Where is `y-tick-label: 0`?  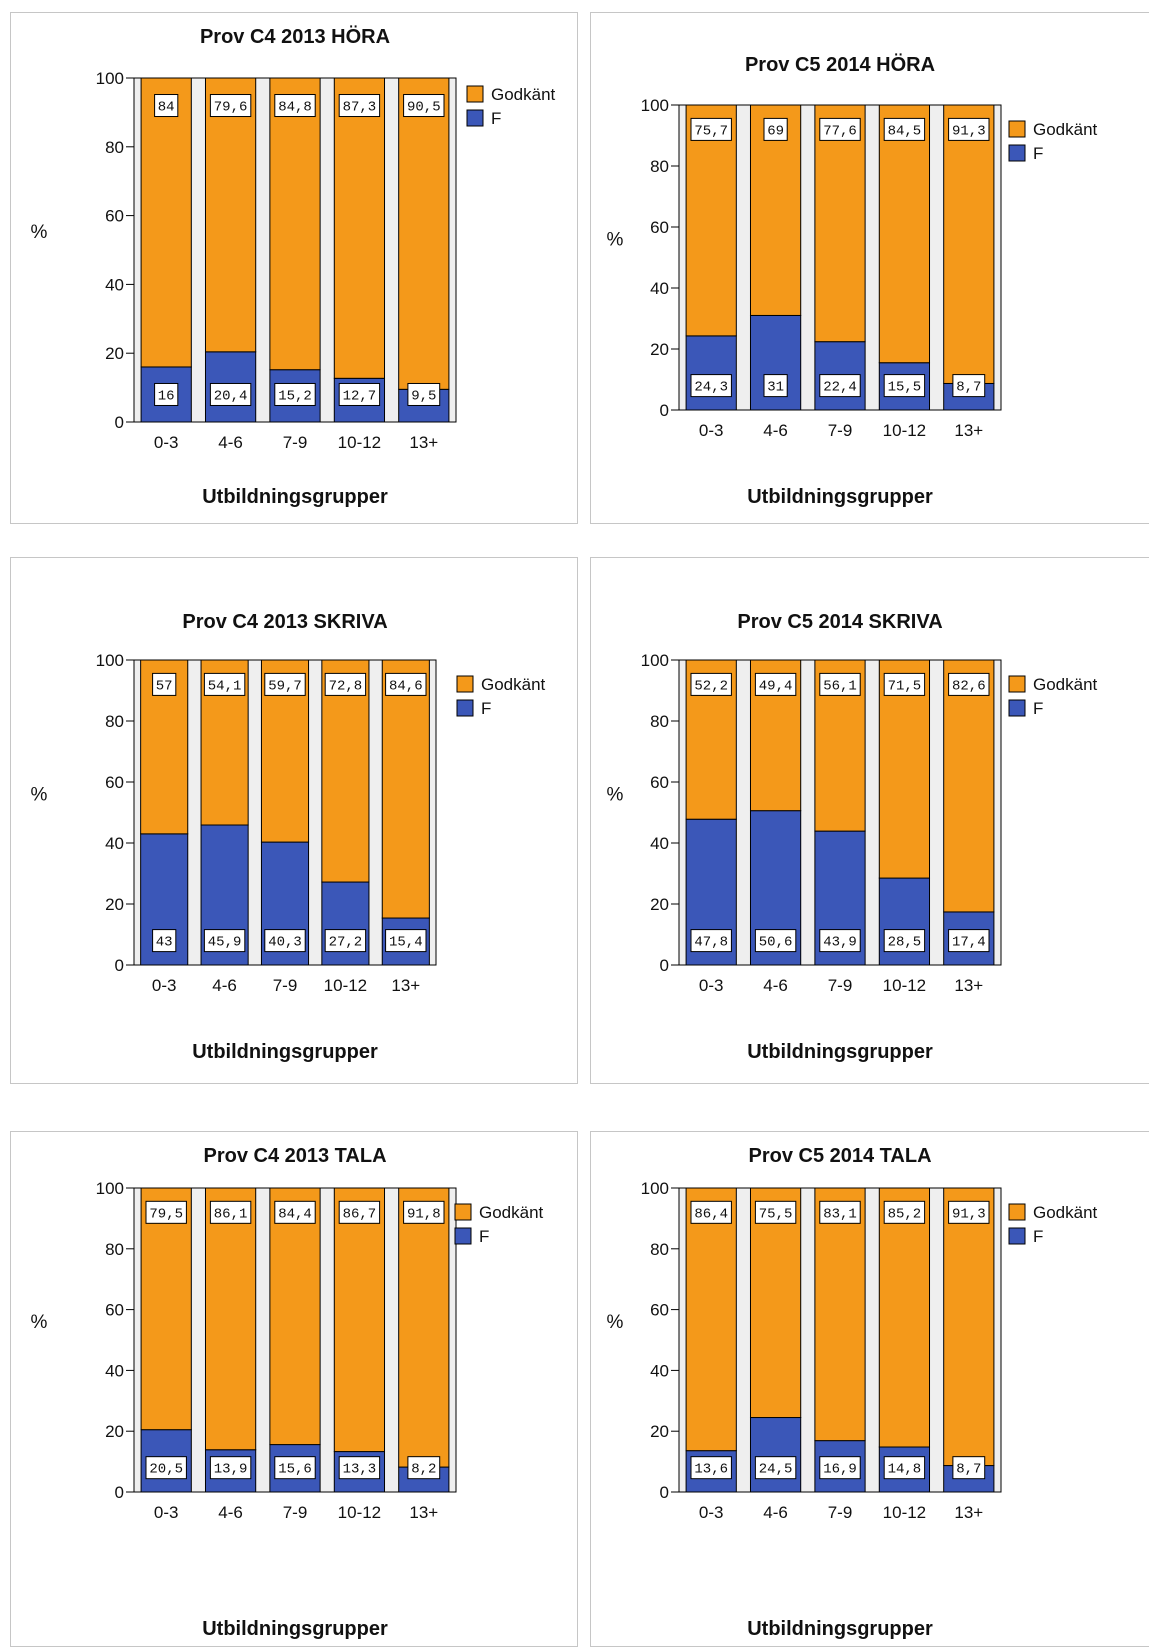 y-tick-label: 0 is located at coordinates (664, 965).